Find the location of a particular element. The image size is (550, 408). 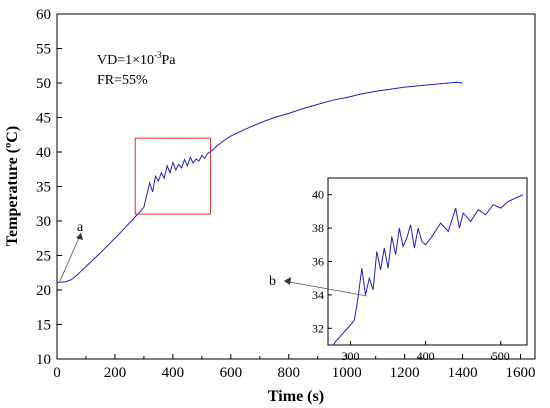

y-axis-title: Temperature (ºC) is located at coordinates (12, 186).